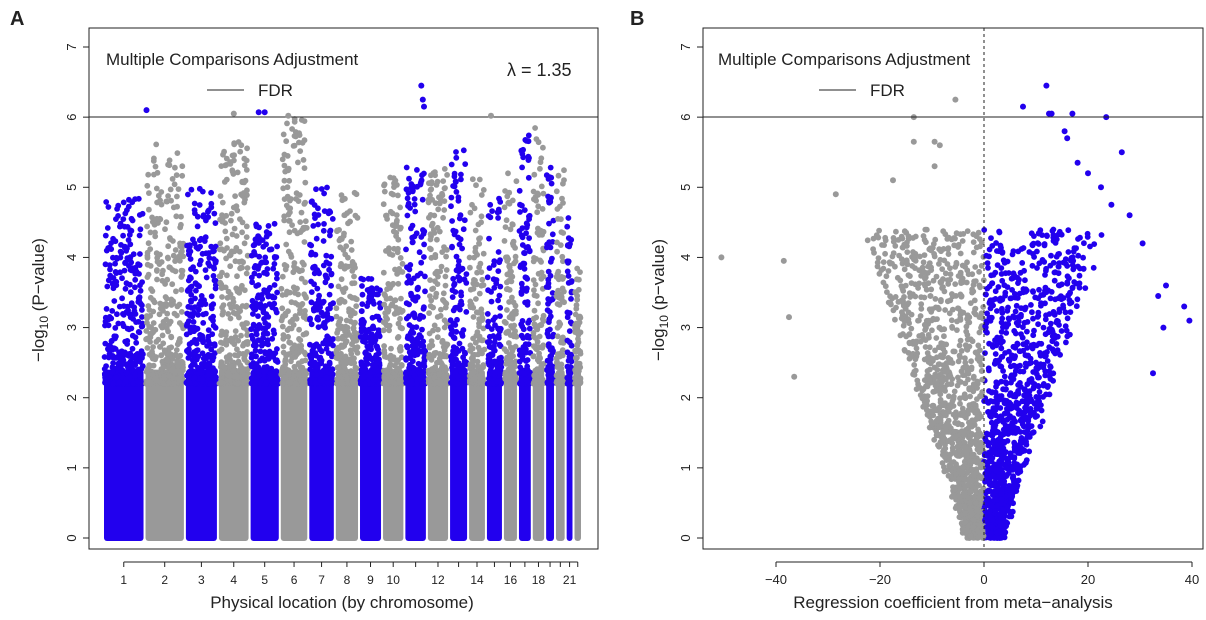 This screenshot has width=1206, height=620. I want to click on x-tick-label: 4, so click(233, 580).